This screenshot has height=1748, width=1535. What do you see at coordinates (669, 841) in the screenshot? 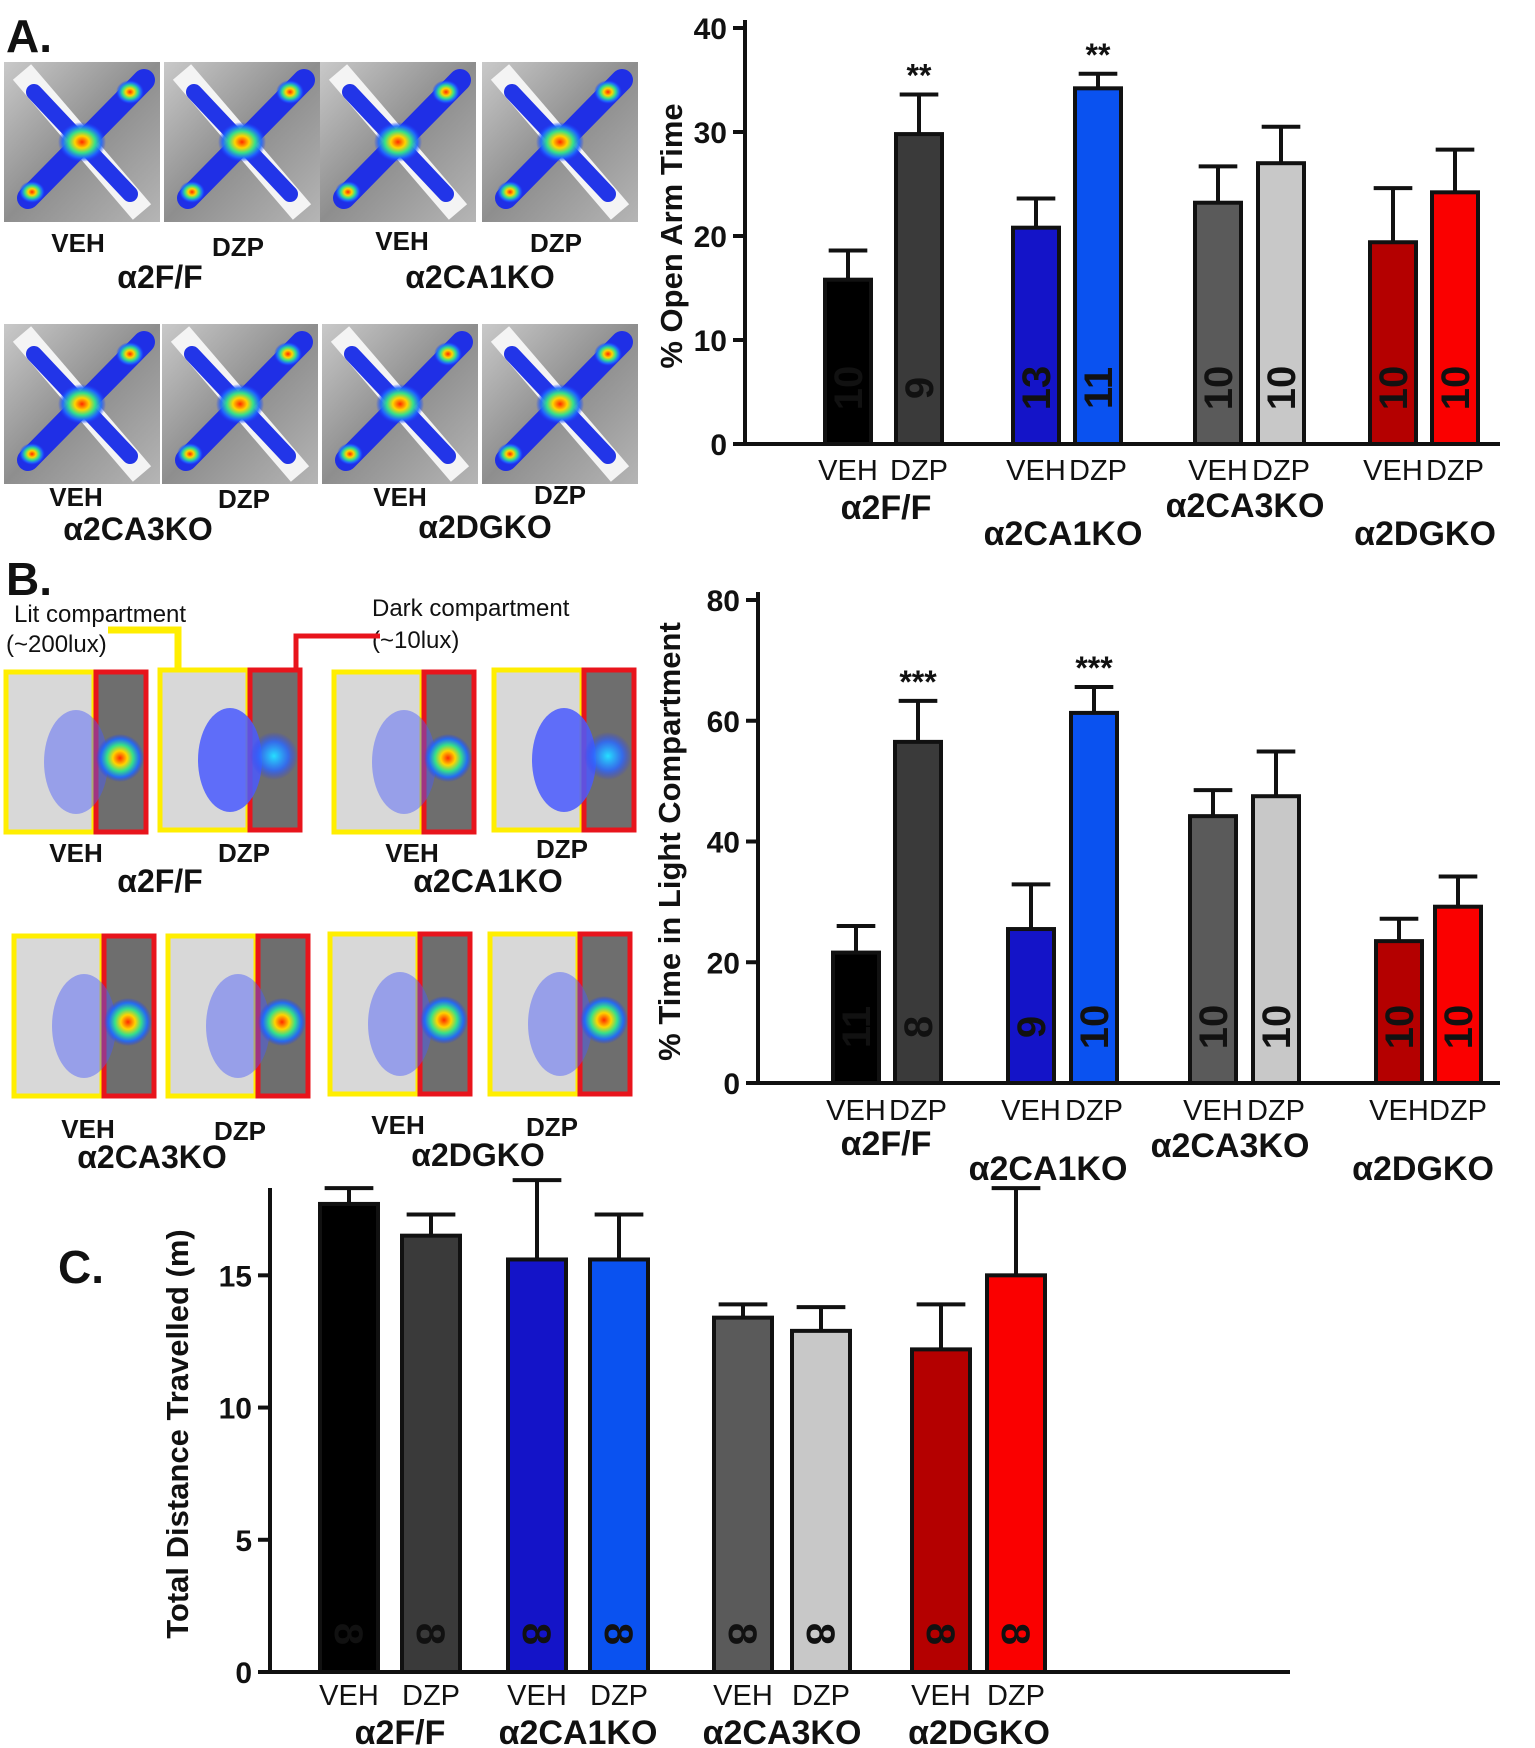
I see `y-axis-label: % Time in Light Compartment` at bounding box center [669, 841].